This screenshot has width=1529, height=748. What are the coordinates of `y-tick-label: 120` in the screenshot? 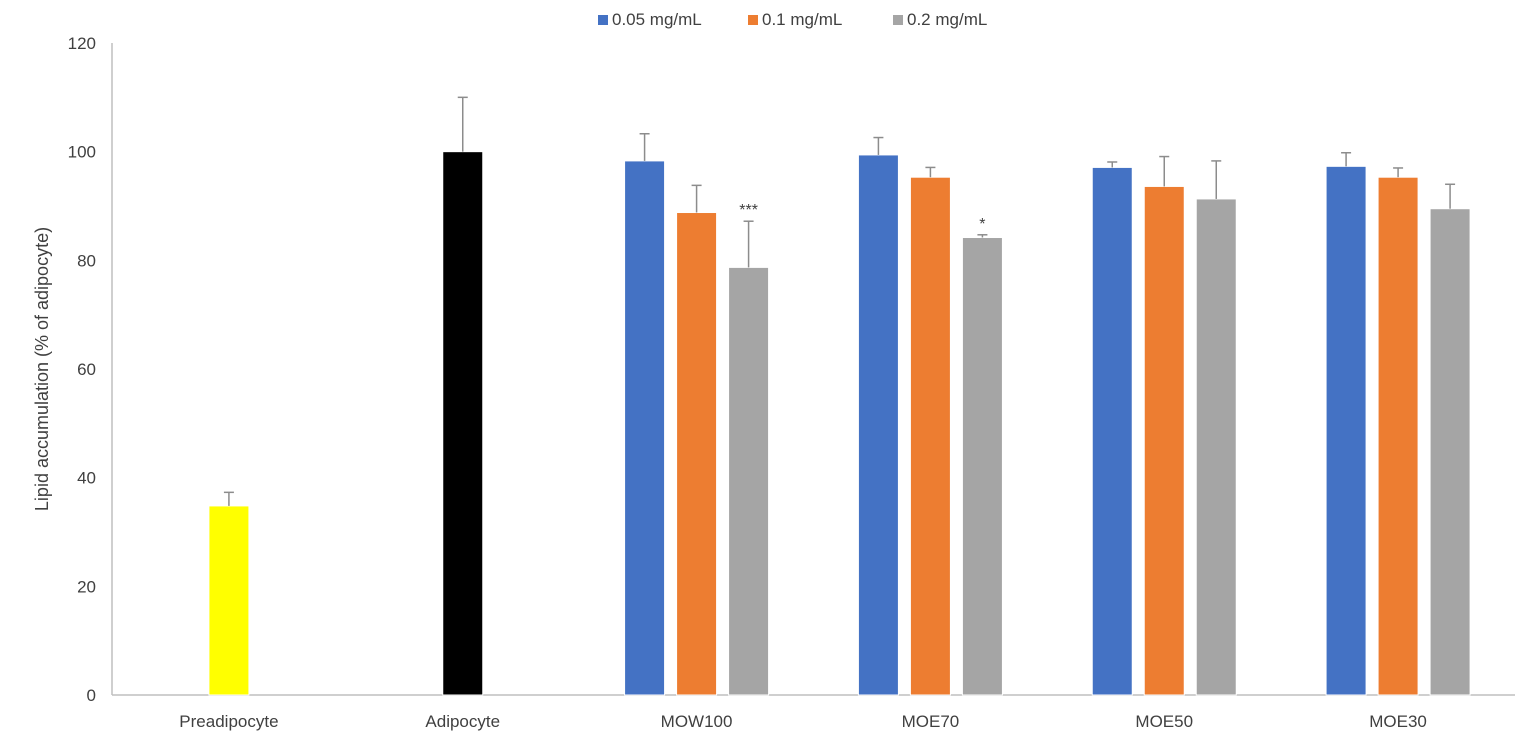 It's located at (82, 43).